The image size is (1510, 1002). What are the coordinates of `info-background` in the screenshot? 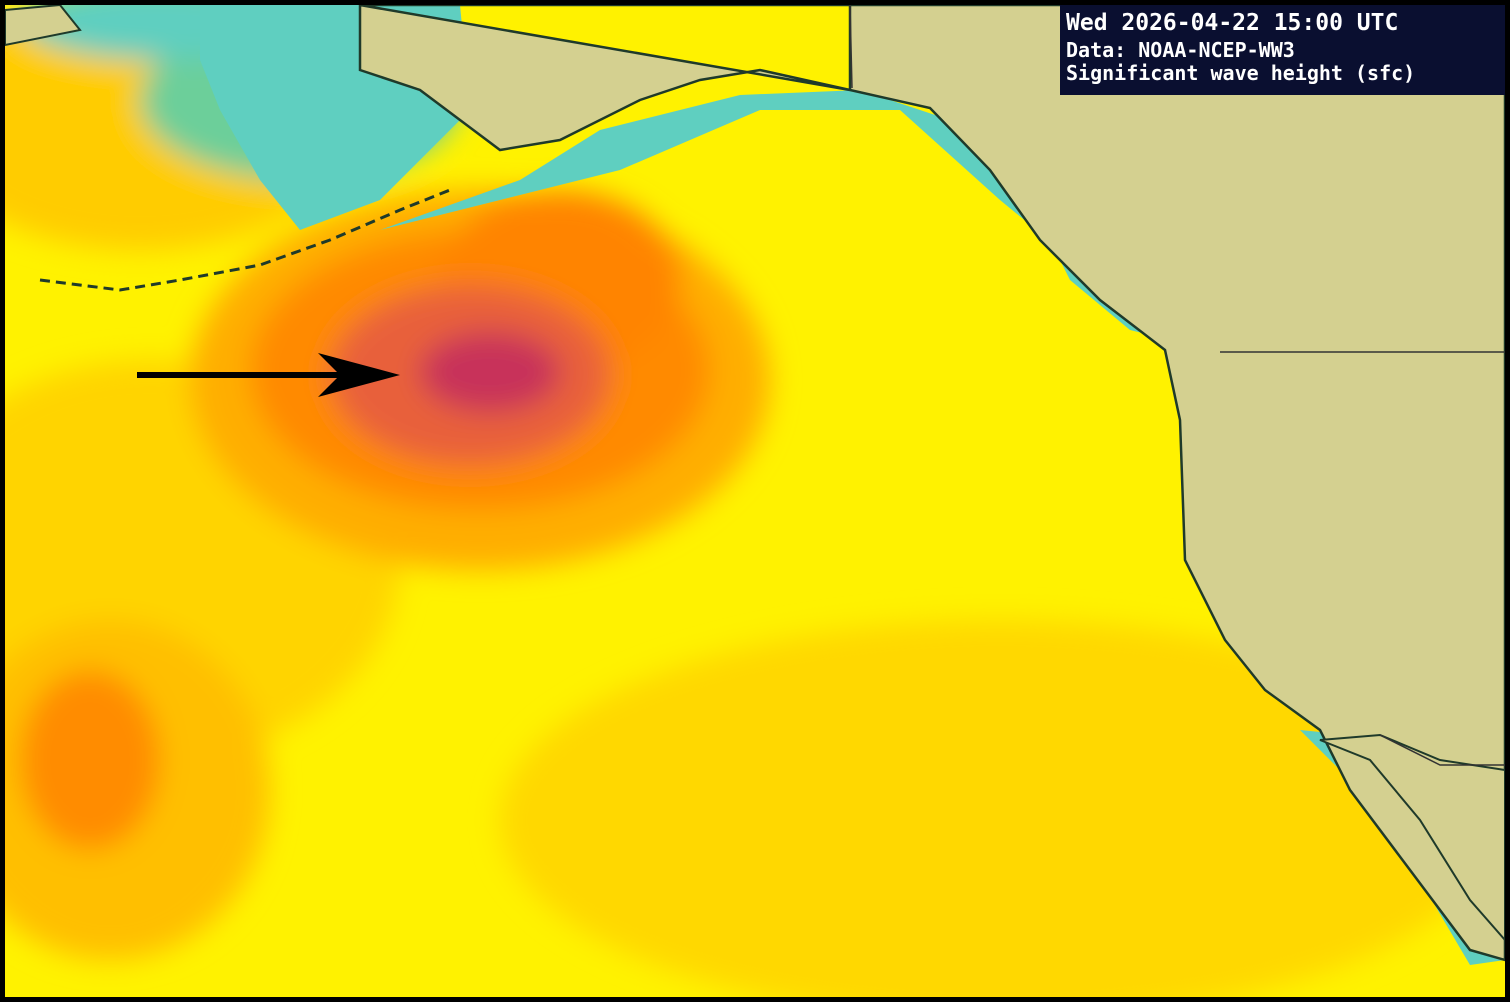 It's located at (1282, 50).